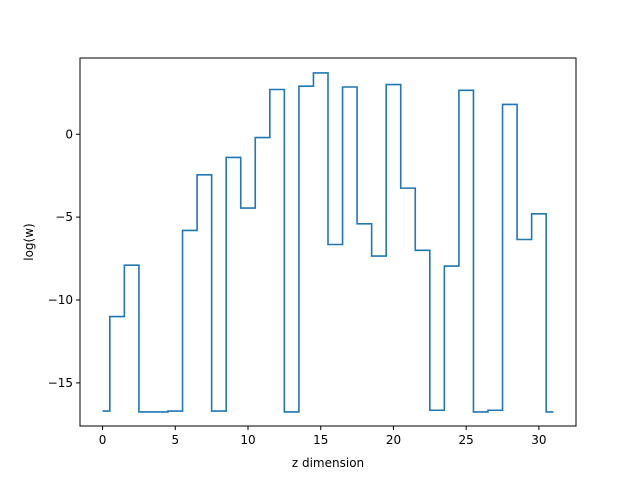  I want to click on x-tick-label: 10, so click(247, 440).